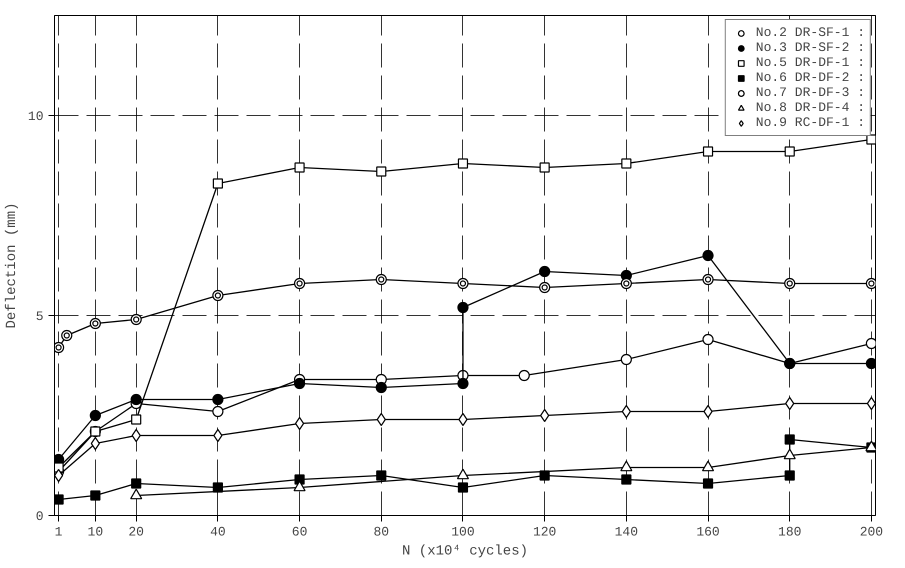 This screenshot has height=568, width=905. I want to click on x-tick-label: 80, so click(381, 532).